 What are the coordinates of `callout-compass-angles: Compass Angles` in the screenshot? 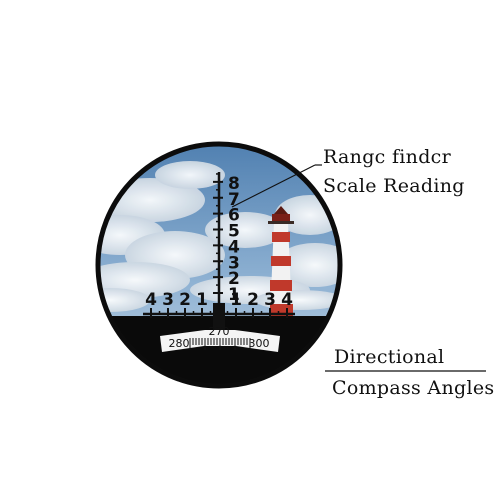 It's located at (413, 388).